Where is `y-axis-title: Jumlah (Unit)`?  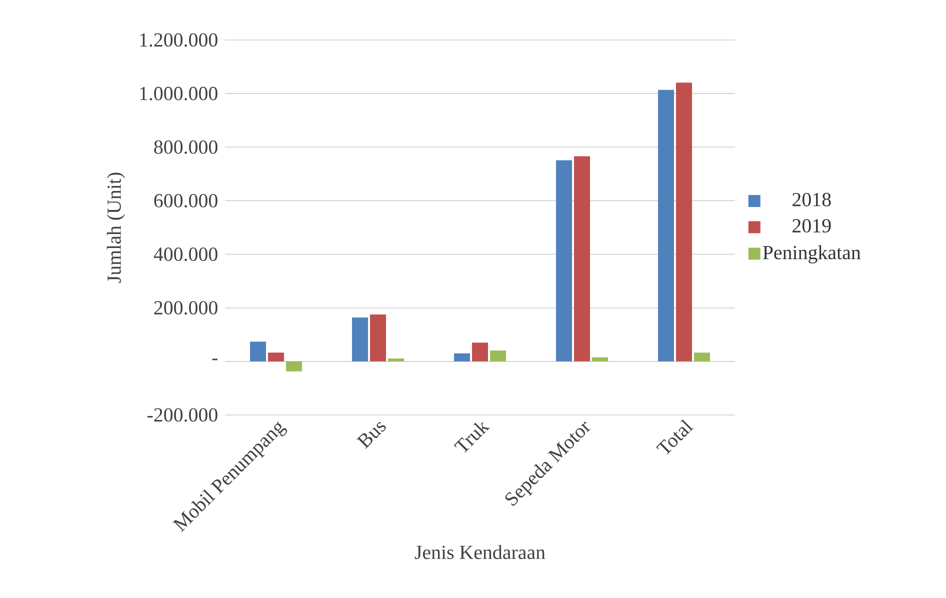 y-axis-title: Jumlah (Unit) is located at coordinates (115, 227).